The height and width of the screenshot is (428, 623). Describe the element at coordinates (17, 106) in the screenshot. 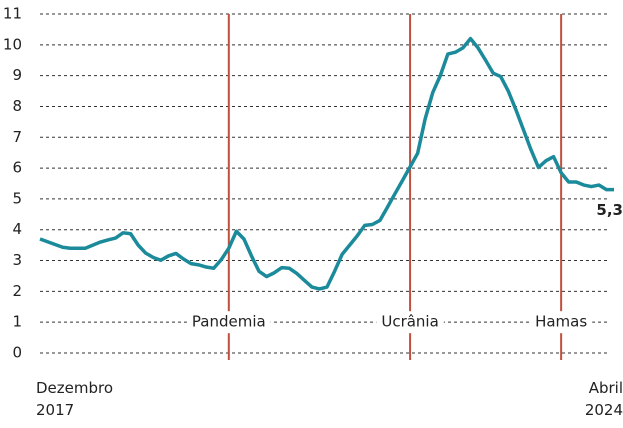

I see `y-tick-label: 8` at that location.